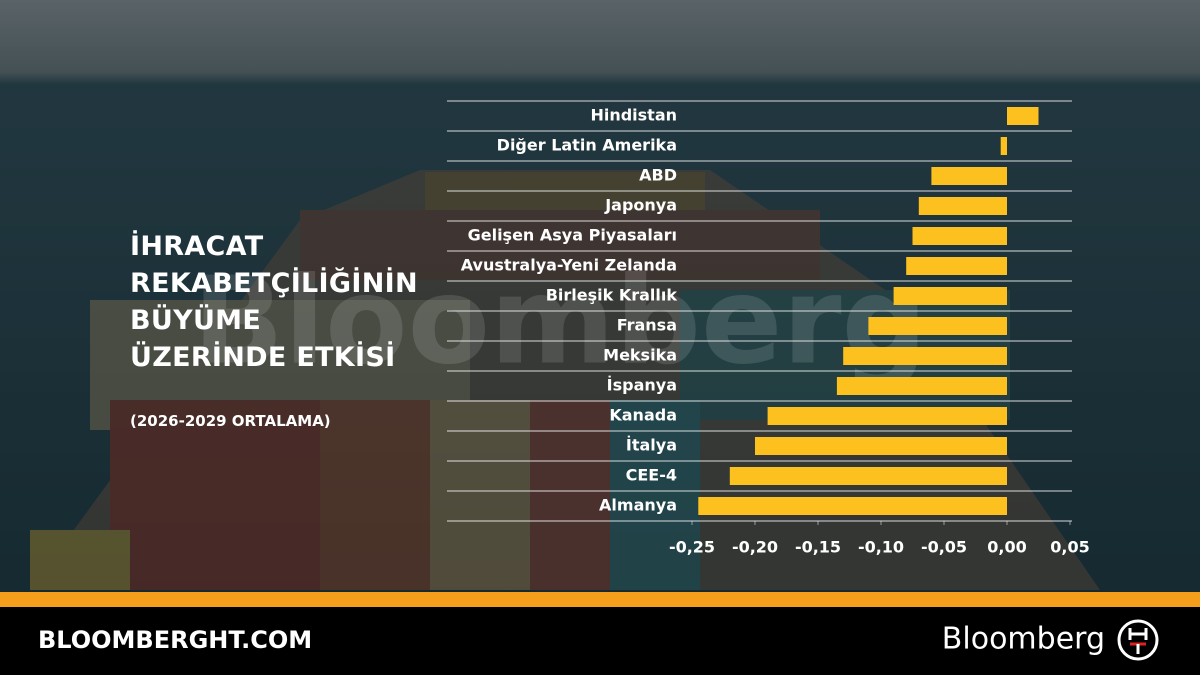  Describe the element at coordinates (642, 385) in the screenshot. I see `category-label: İspanya` at that location.